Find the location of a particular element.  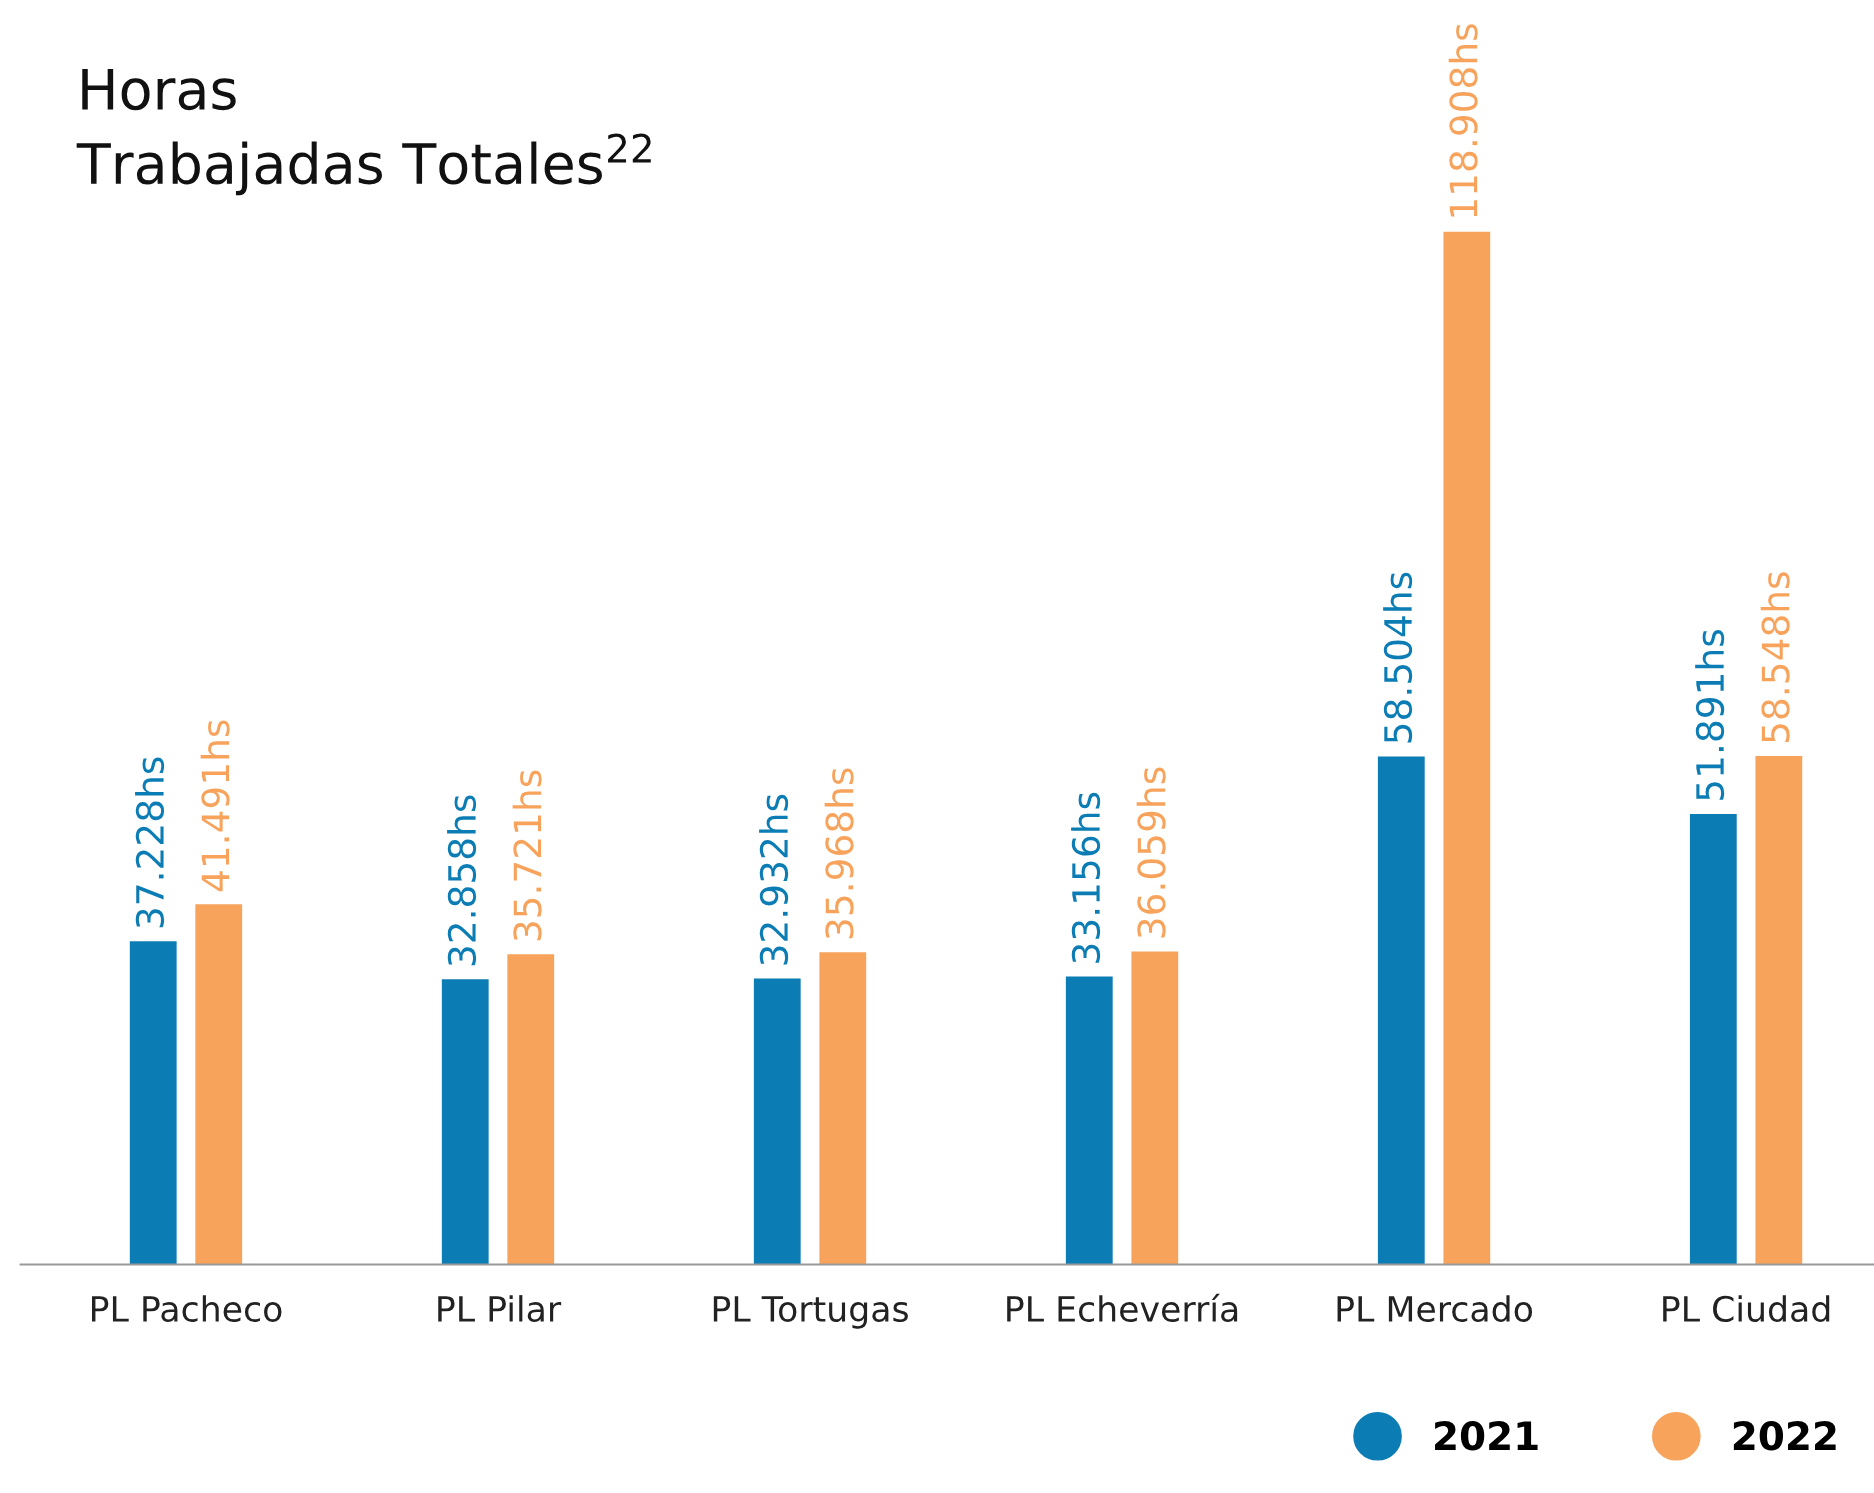

data-label: 35.968hs is located at coordinates (839, 853).